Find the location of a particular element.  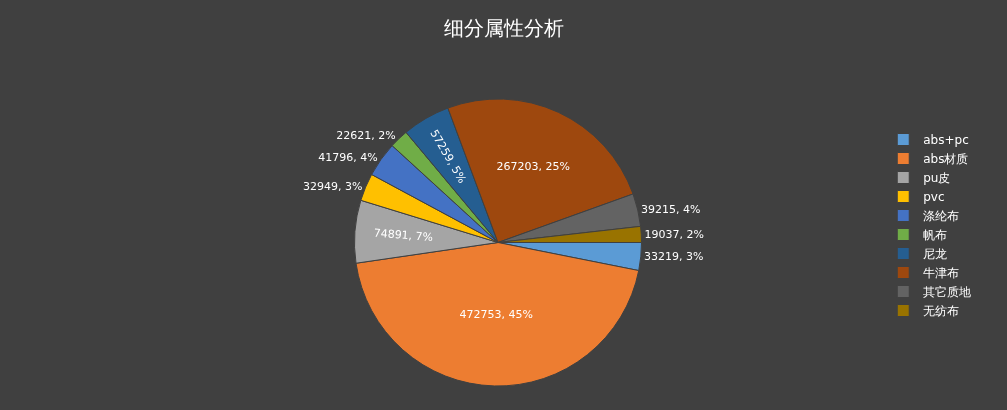

legend-label: 帆布 is located at coordinates (935, 235).